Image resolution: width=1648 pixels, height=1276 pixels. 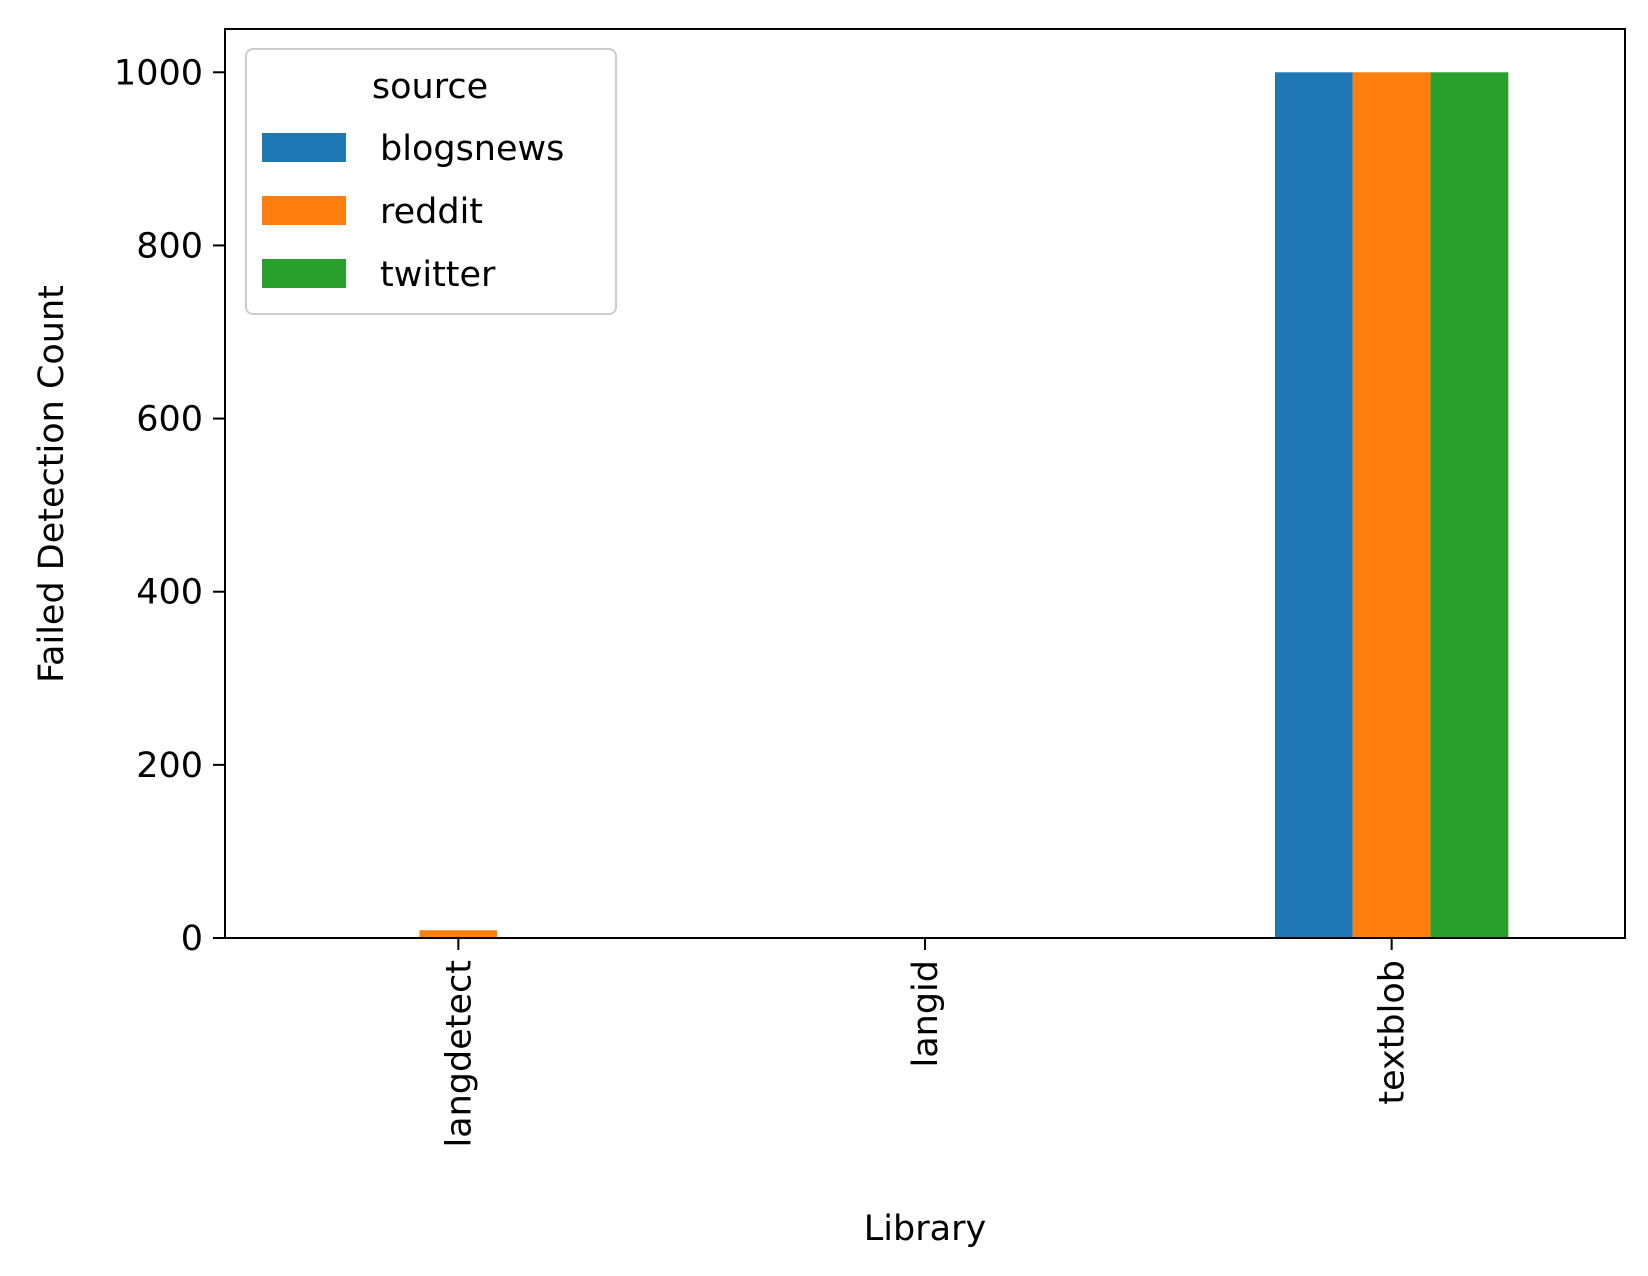 What do you see at coordinates (304, 147) in the screenshot?
I see `legend-swatch-blogsnews` at bounding box center [304, 147].